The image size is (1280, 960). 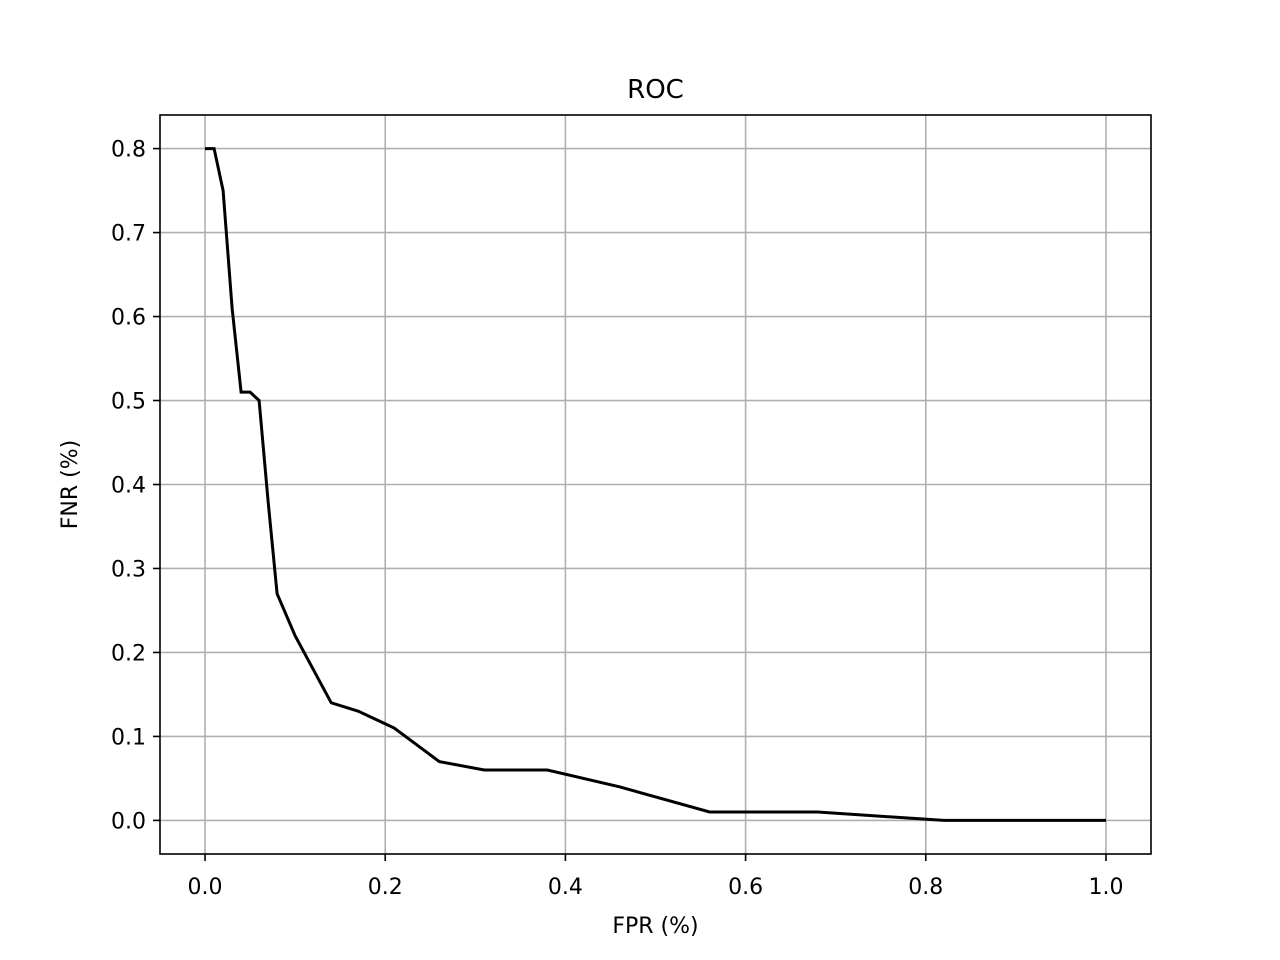 What do you see at coordinates (385, 887) in the screenshot?
I see `x-tick-label: 0.2` at bounding box center [385, 887].